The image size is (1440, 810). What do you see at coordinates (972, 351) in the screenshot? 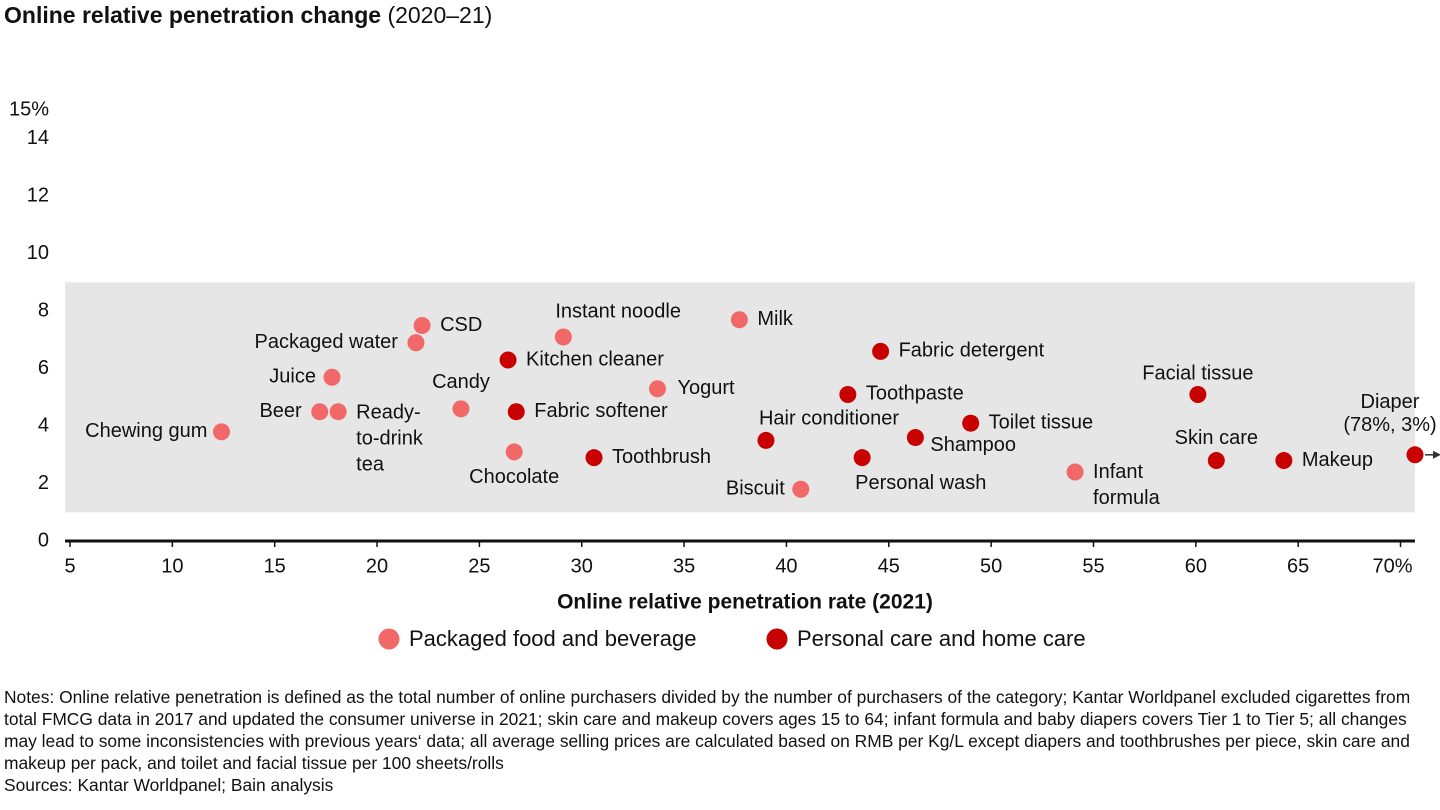
I see `point-label: Fabric detergent` at bounding box center [972, 351].